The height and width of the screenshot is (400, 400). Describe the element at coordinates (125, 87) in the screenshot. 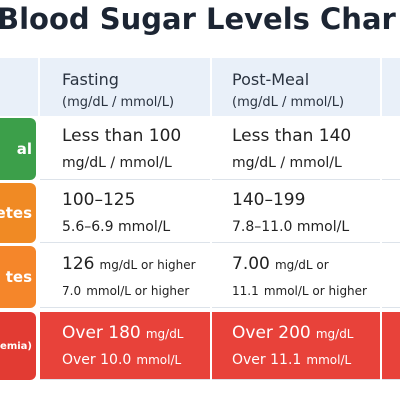

I see `header-fasting: Fasting (mg/dL / mmol/L)` at that location.